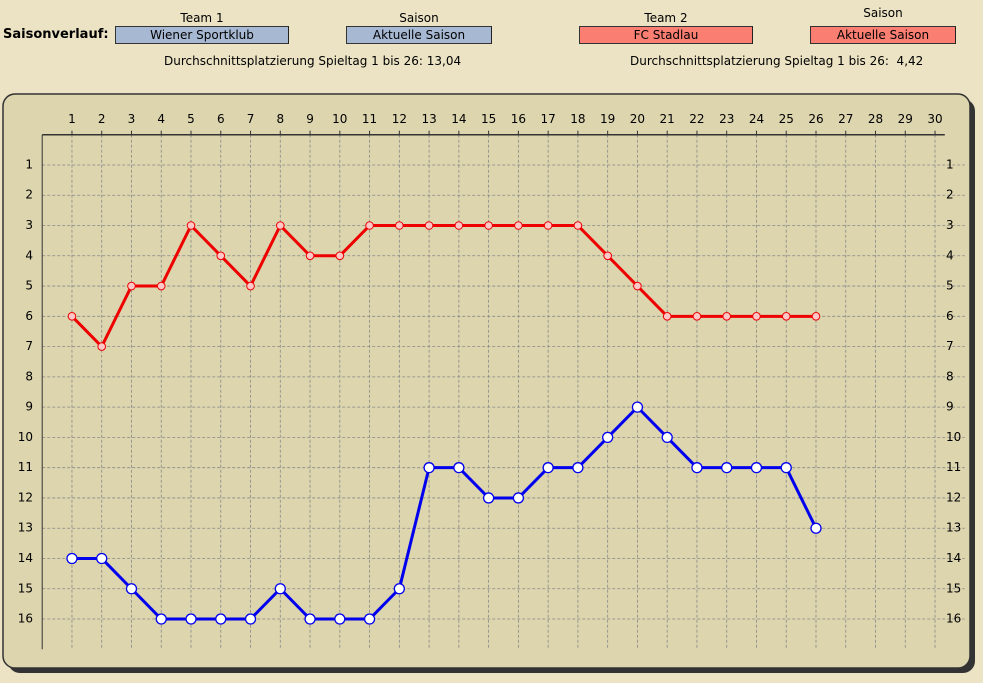 The height and width of the screenshot is (683, 983). Describe the element at coordinates (637, 119) in the screenshot. I see `x-tick-label: 20` at that location.